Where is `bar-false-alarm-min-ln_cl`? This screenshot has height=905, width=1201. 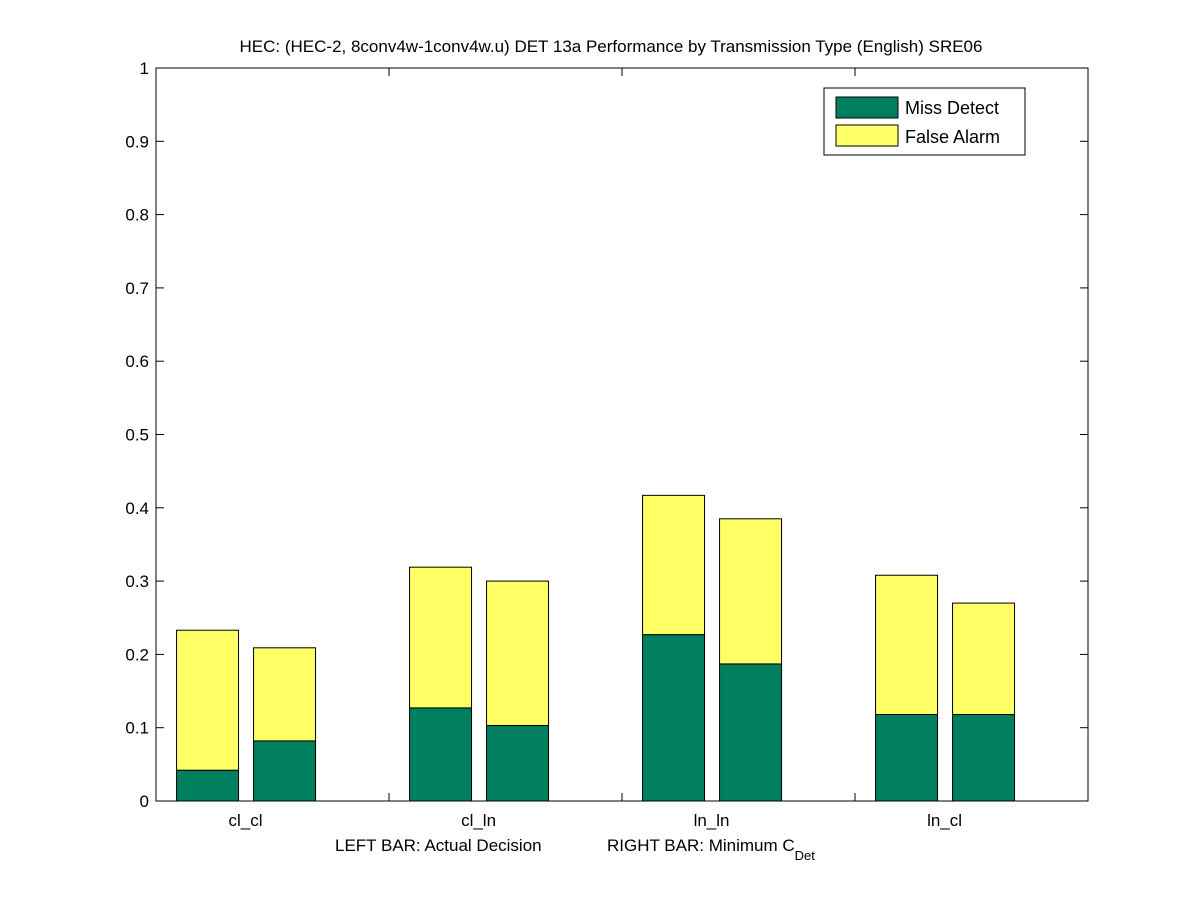 bar-false-alarm-min-ln_cl is located at coordinates (984, 659).